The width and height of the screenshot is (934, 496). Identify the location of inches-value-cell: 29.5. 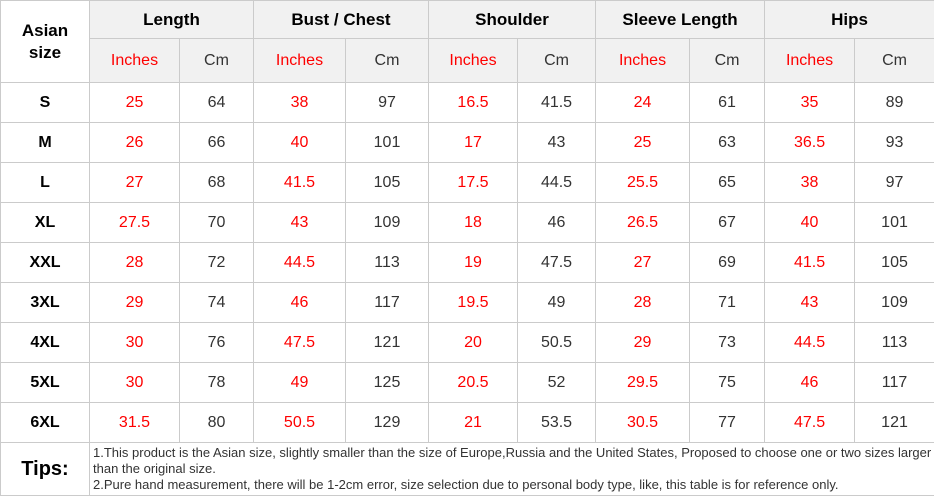
(643, 383).